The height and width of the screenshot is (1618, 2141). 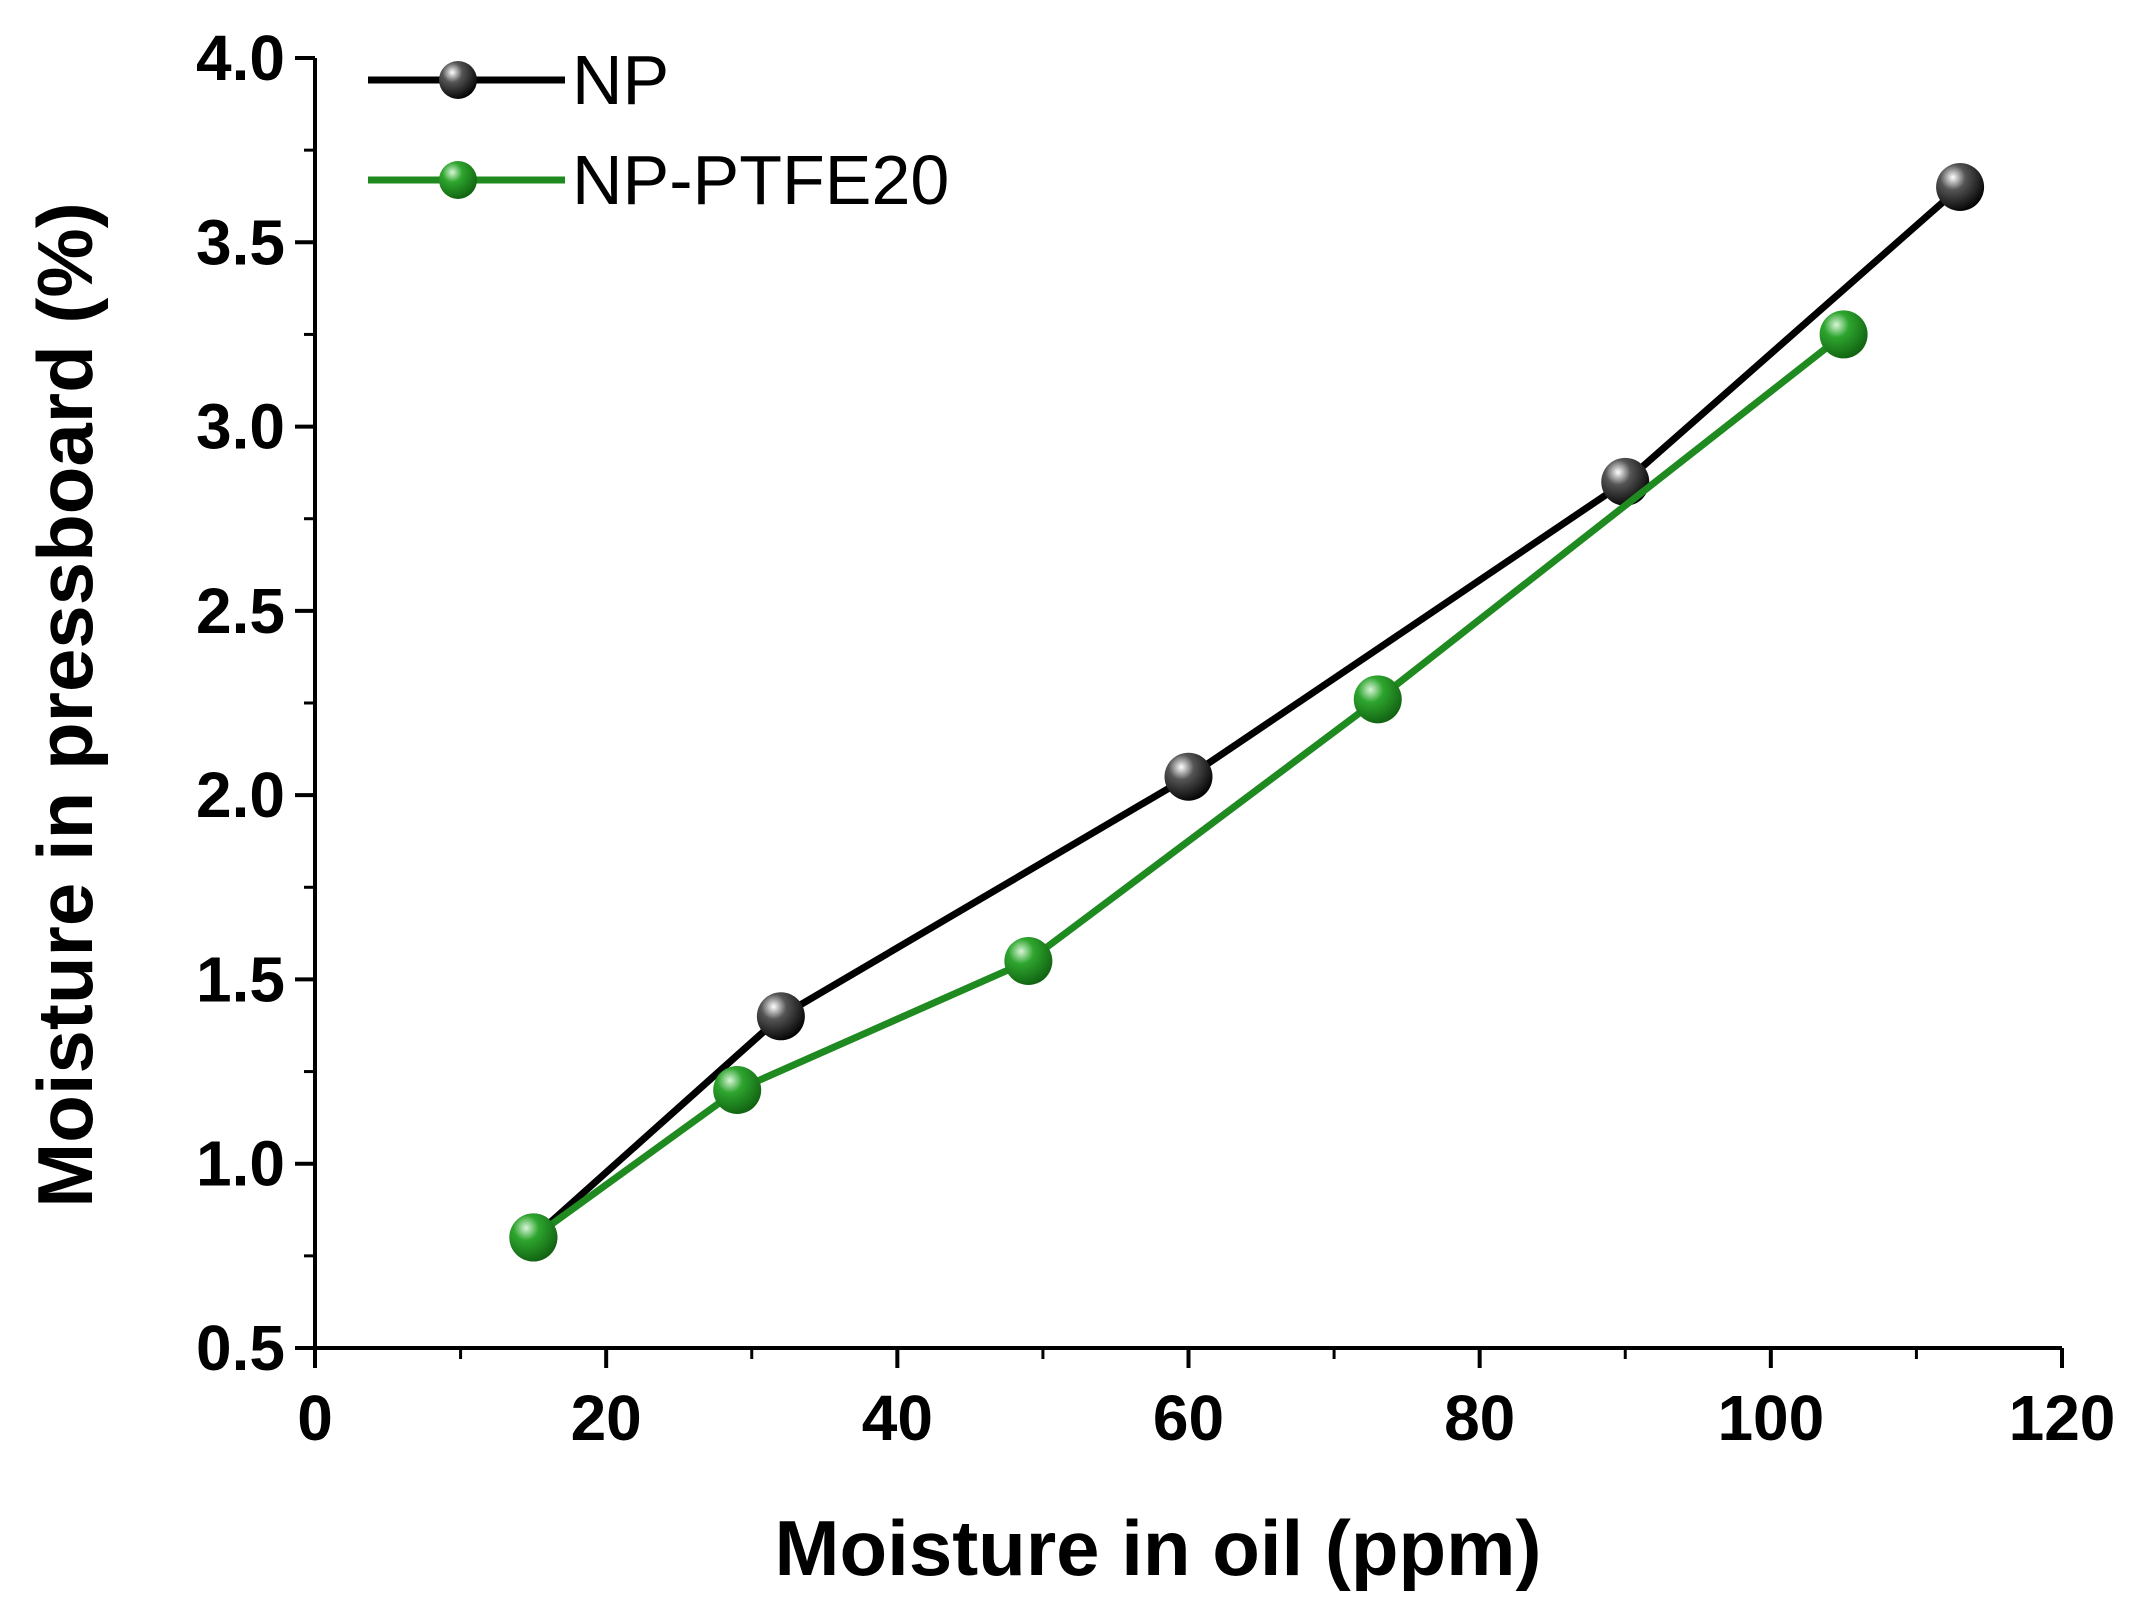 I want to click on x-tick-label: 100, so click(x=1770, y=1418).